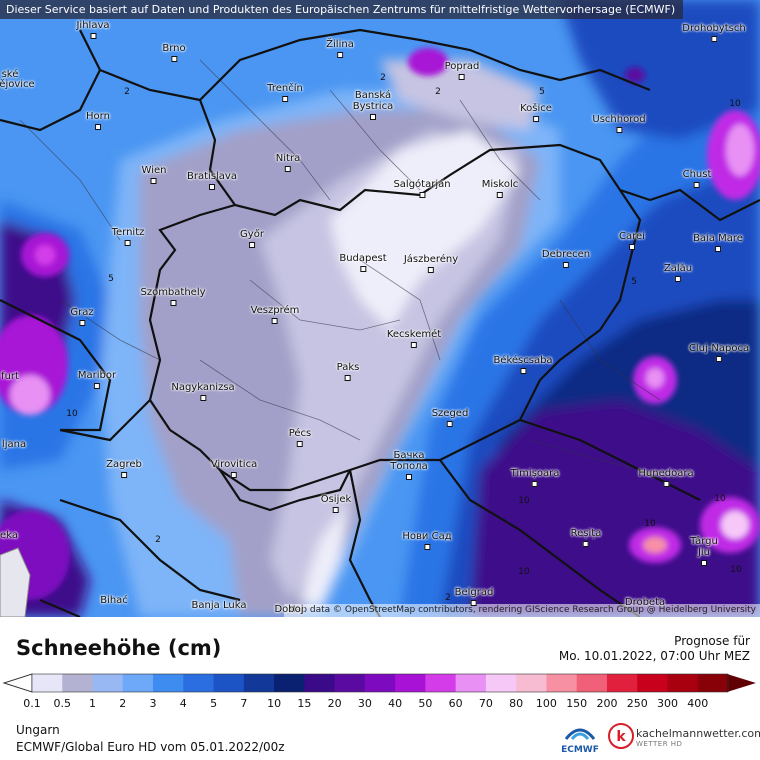 This screenshot has width=760, height=760. Describe the element at coordinates (373, 105) in the screenshot. I see `city-label: Banská Bystrica` at that location.